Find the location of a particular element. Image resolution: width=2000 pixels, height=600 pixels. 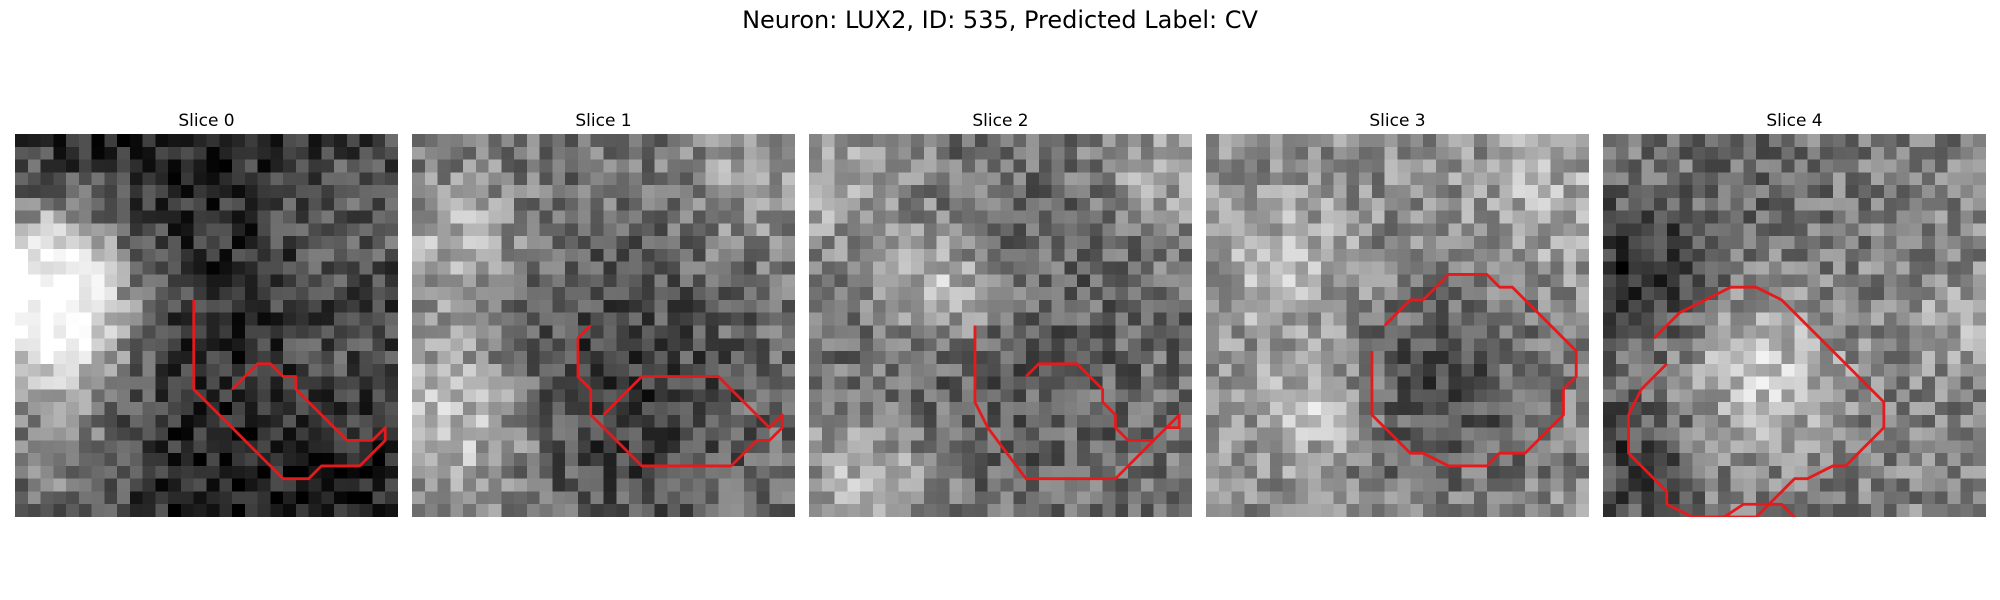

slice-panel-0: Slice 0 is located at coordinates (206, 312).